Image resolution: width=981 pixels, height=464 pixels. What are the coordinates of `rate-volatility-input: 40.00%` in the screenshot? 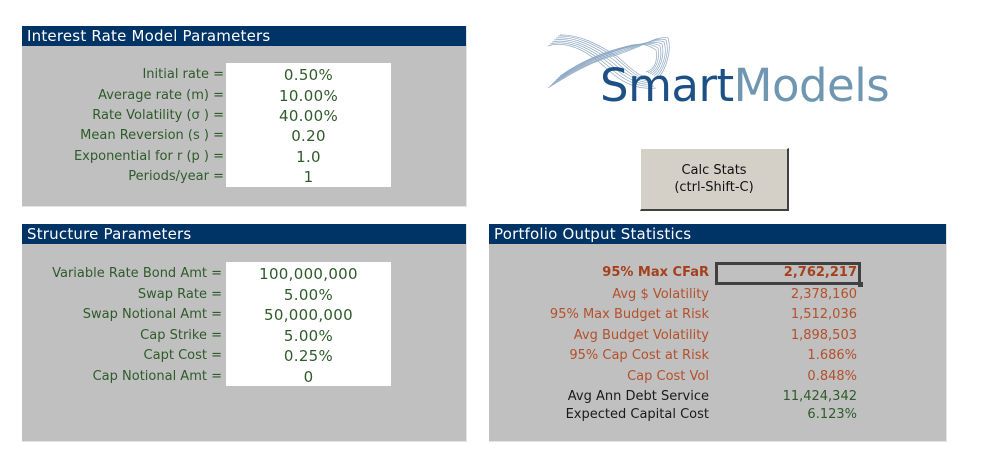 It's located at (308, 116).